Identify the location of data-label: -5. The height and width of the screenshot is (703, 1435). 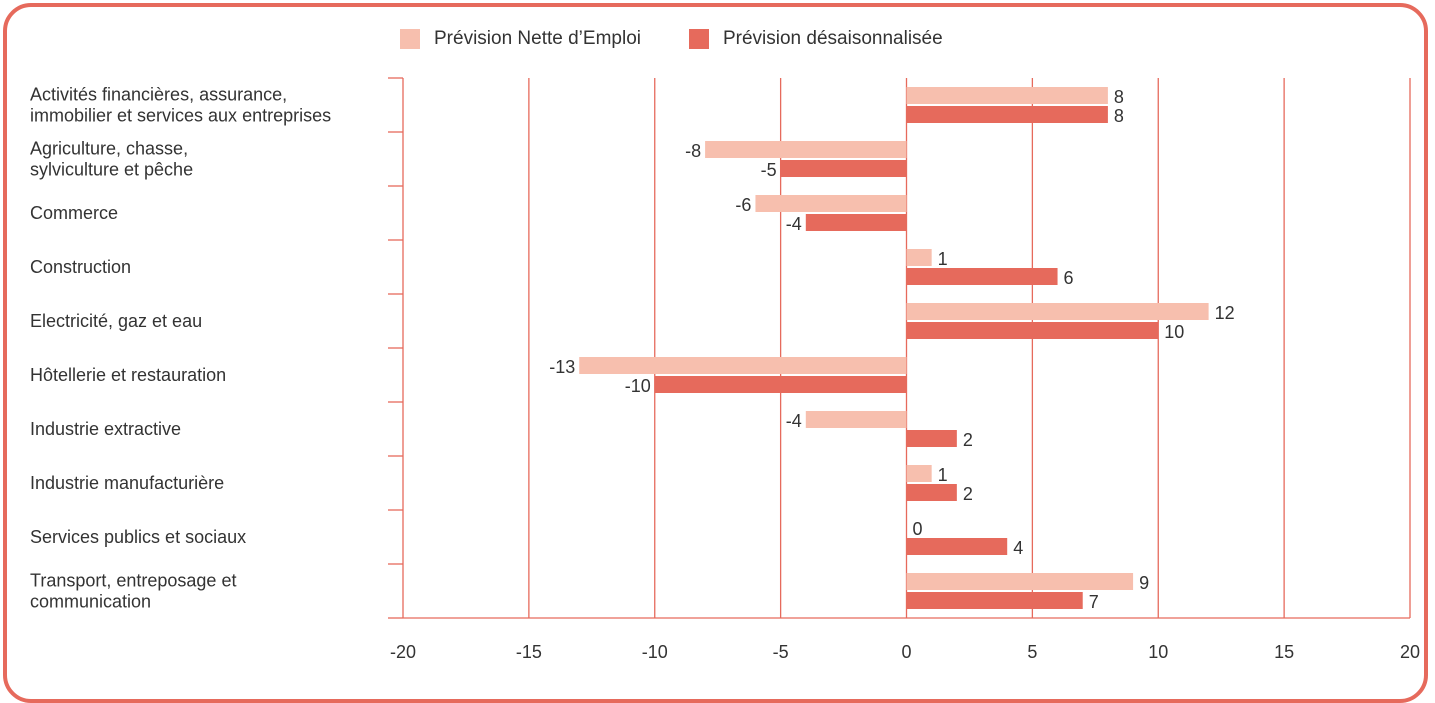
(769, 170).